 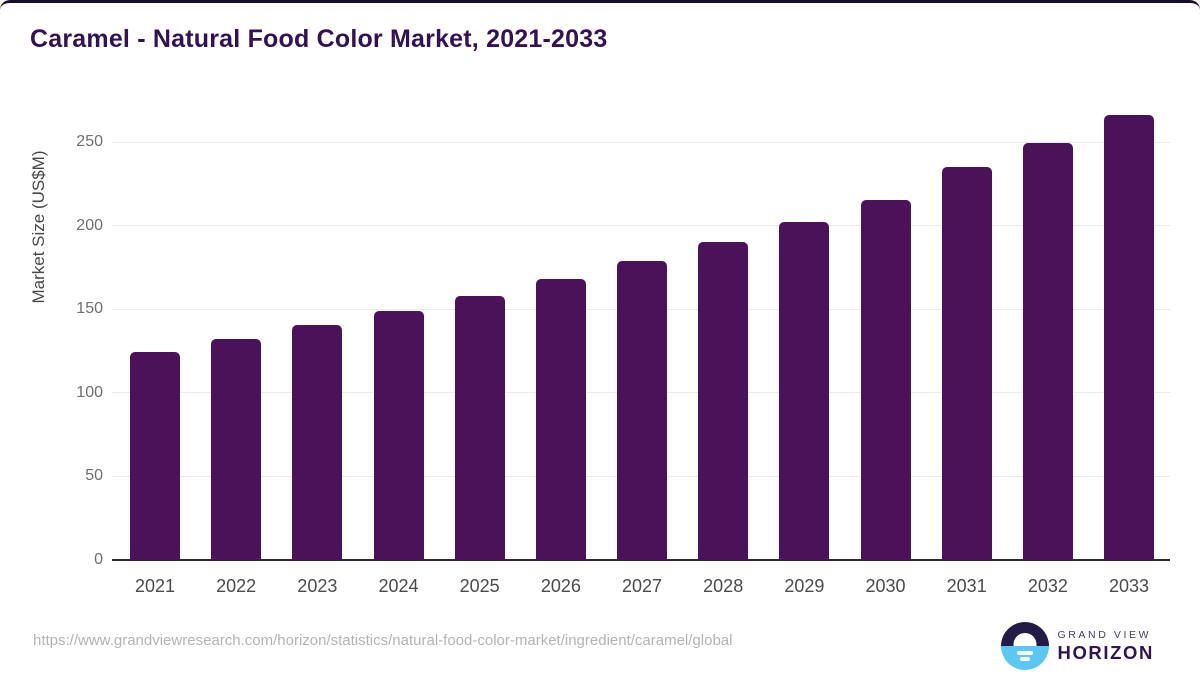 I want to click on bar-2033, so click(x=1129, y=337).